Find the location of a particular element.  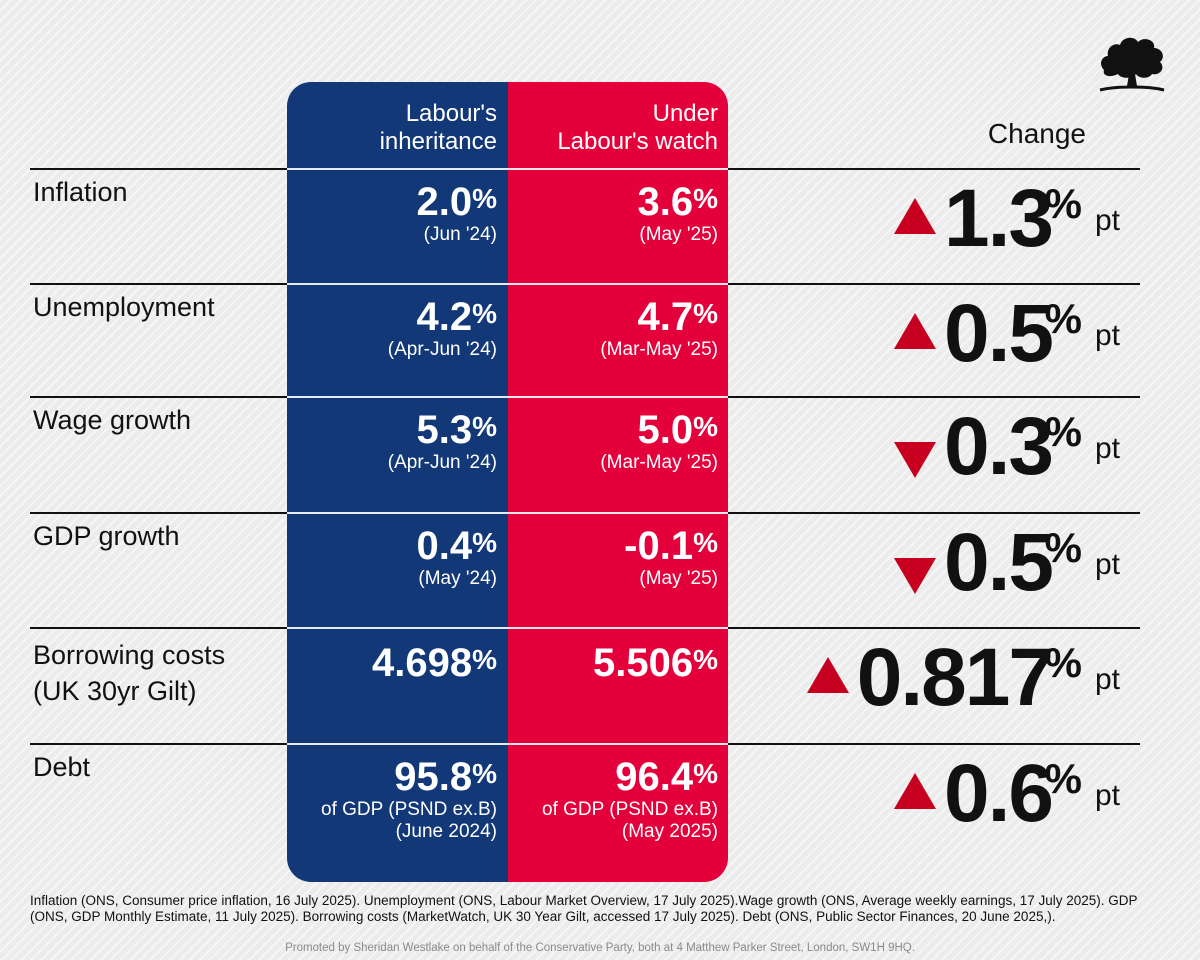

row-label-line: Unemployment is located at coordinates (124, 307).